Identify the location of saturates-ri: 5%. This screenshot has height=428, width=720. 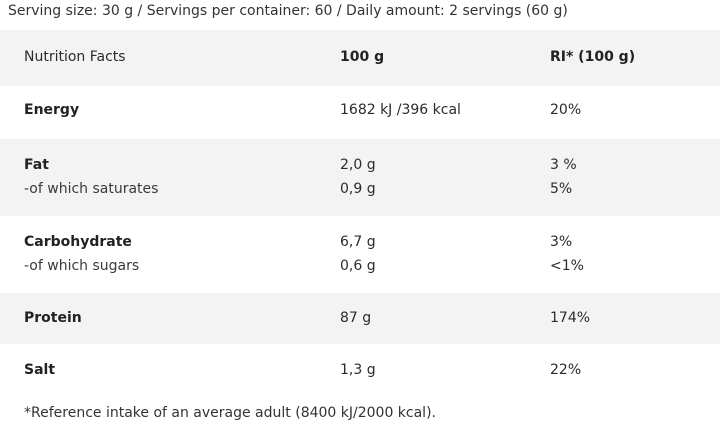
(561, 189).